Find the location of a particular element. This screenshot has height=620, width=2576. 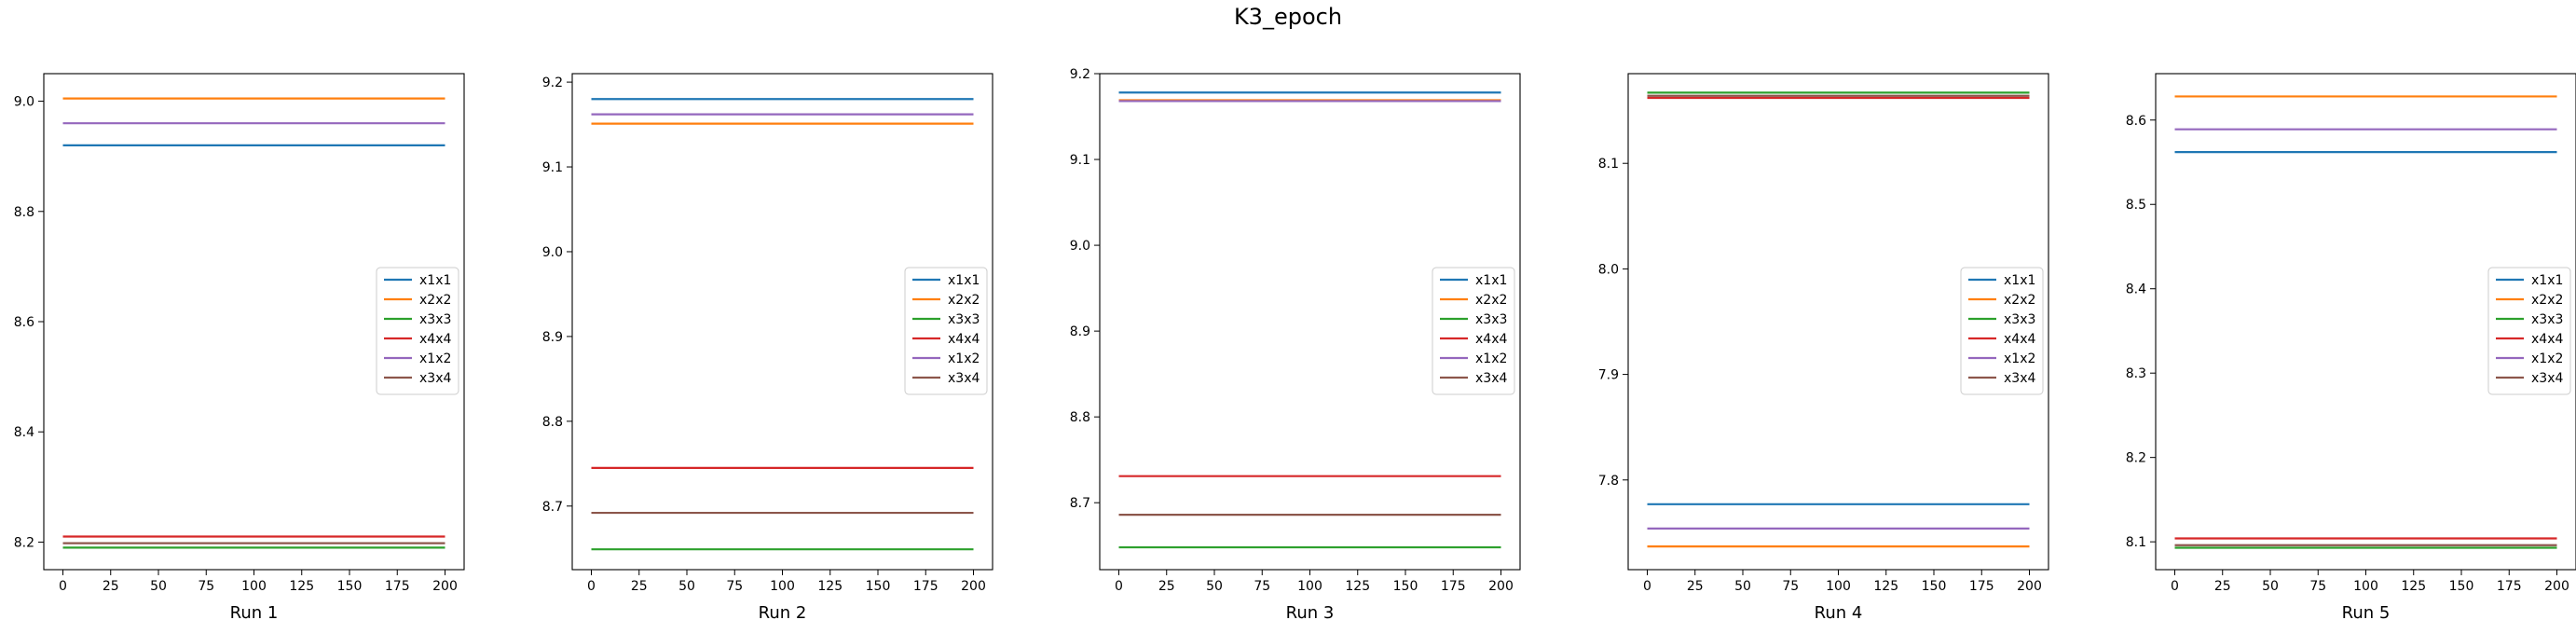

y-tick-label: 8.5 is located at coordinates (2136, 205).